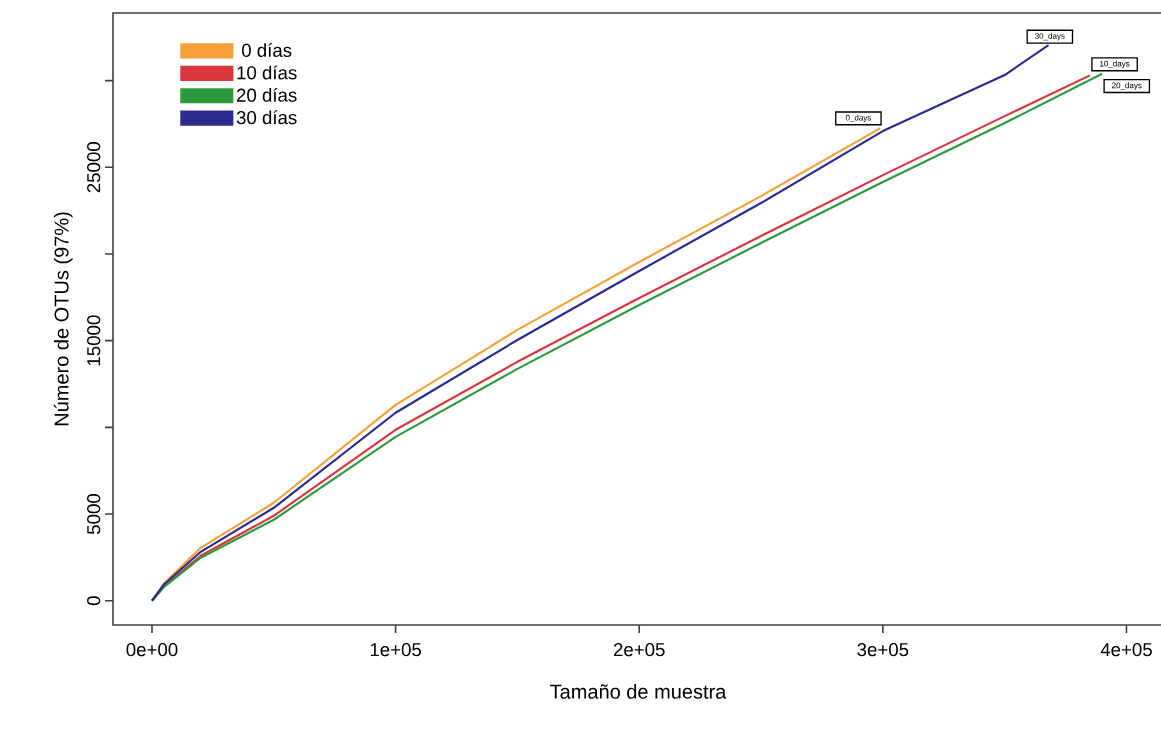 The height and width of the screenshot is (746, 1161). Describe the element at coordinates (1050, 36) in the screenshot. I see `annotation: 30_days` at that location.